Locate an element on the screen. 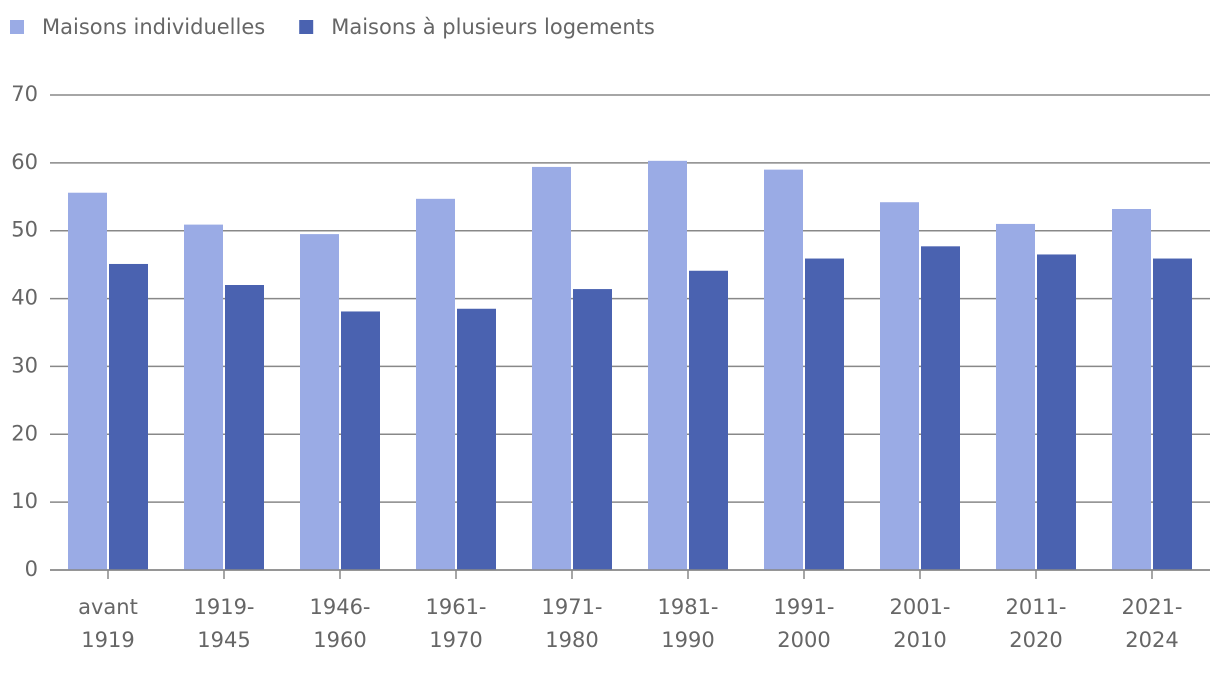 The width and height of the screenshot is (1220, 678). y-tick-label: 50 is located at coordinates (24, 230).